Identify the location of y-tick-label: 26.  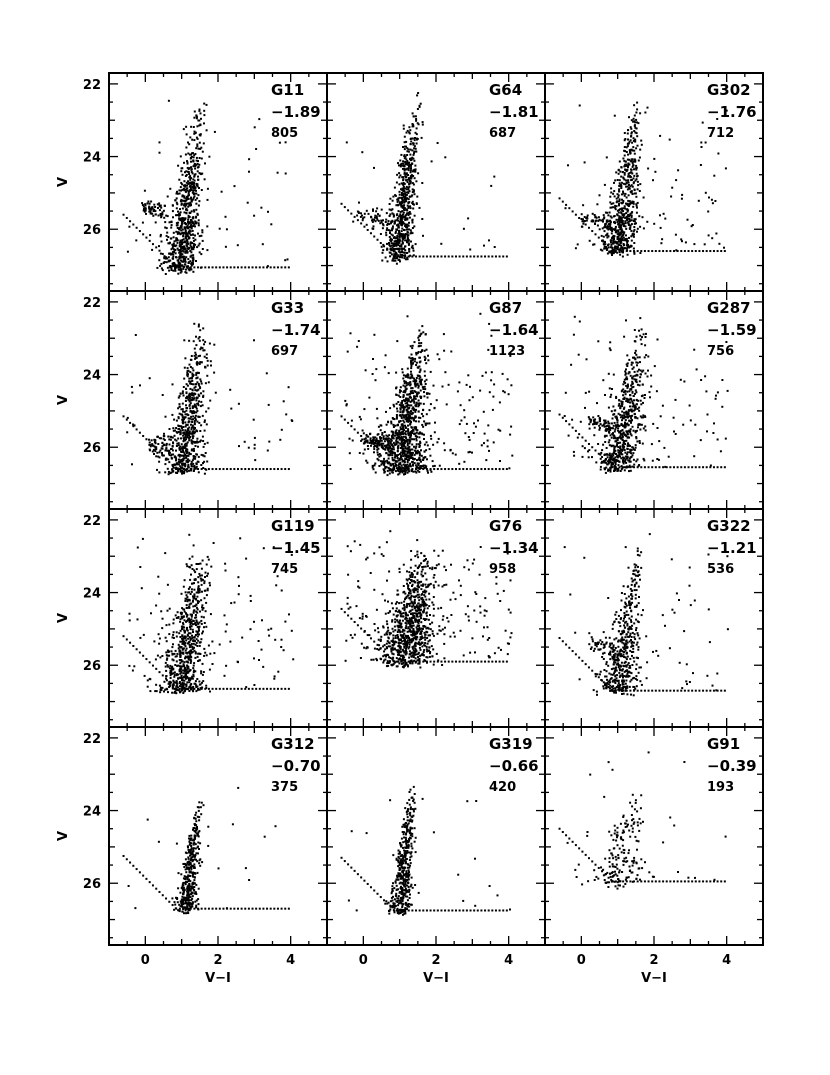
(92, 230).